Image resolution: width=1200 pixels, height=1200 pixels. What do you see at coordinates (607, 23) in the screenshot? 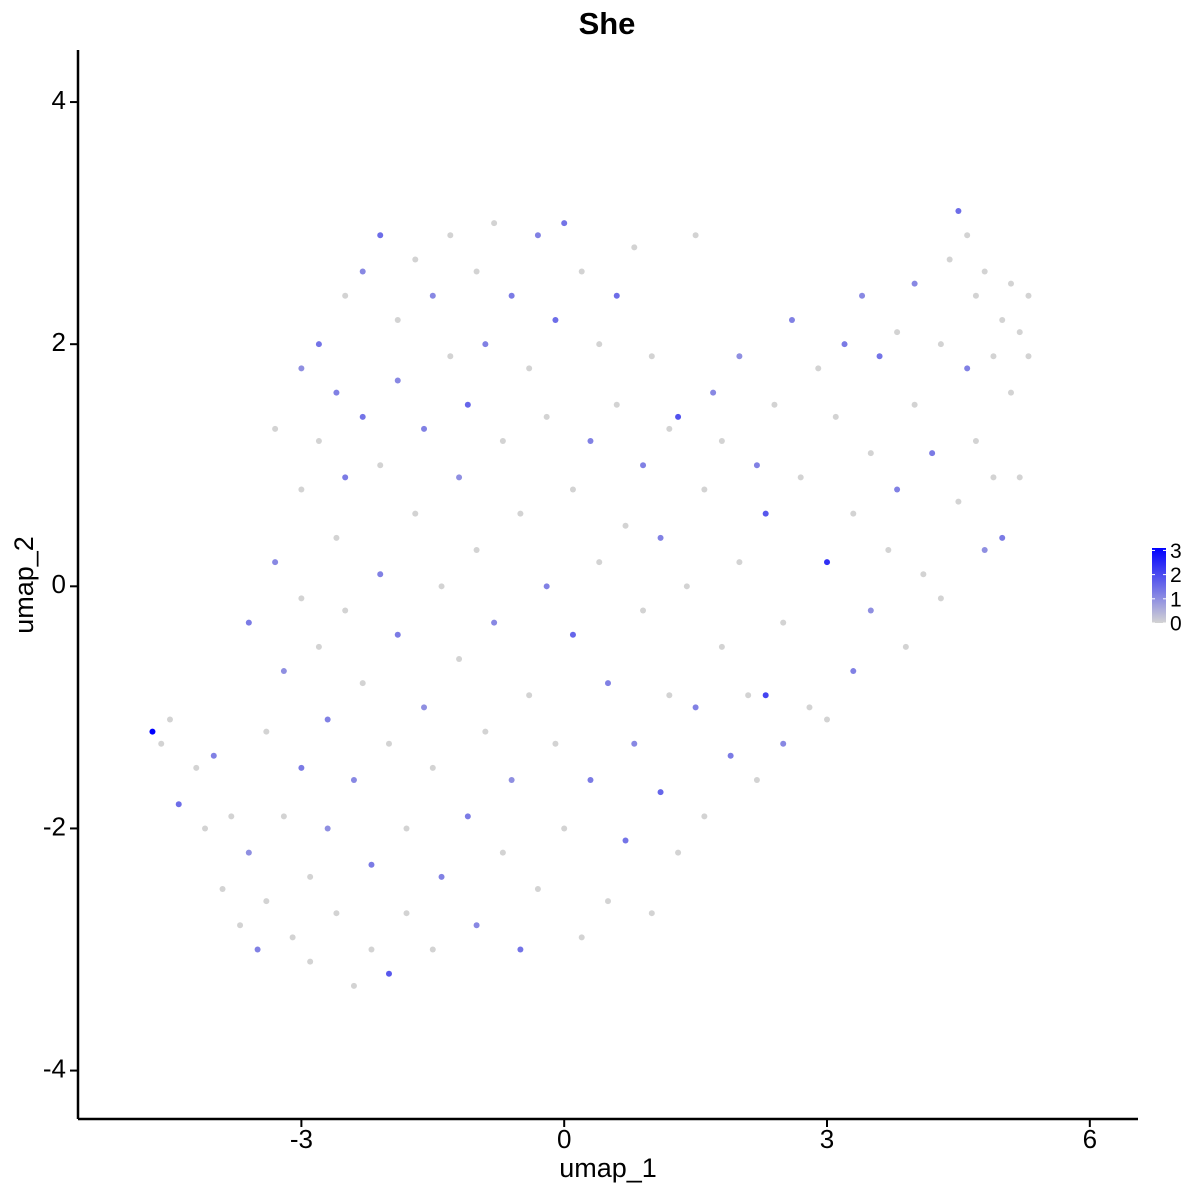
I see `chart-title: She` at bounding box center [607, 23].